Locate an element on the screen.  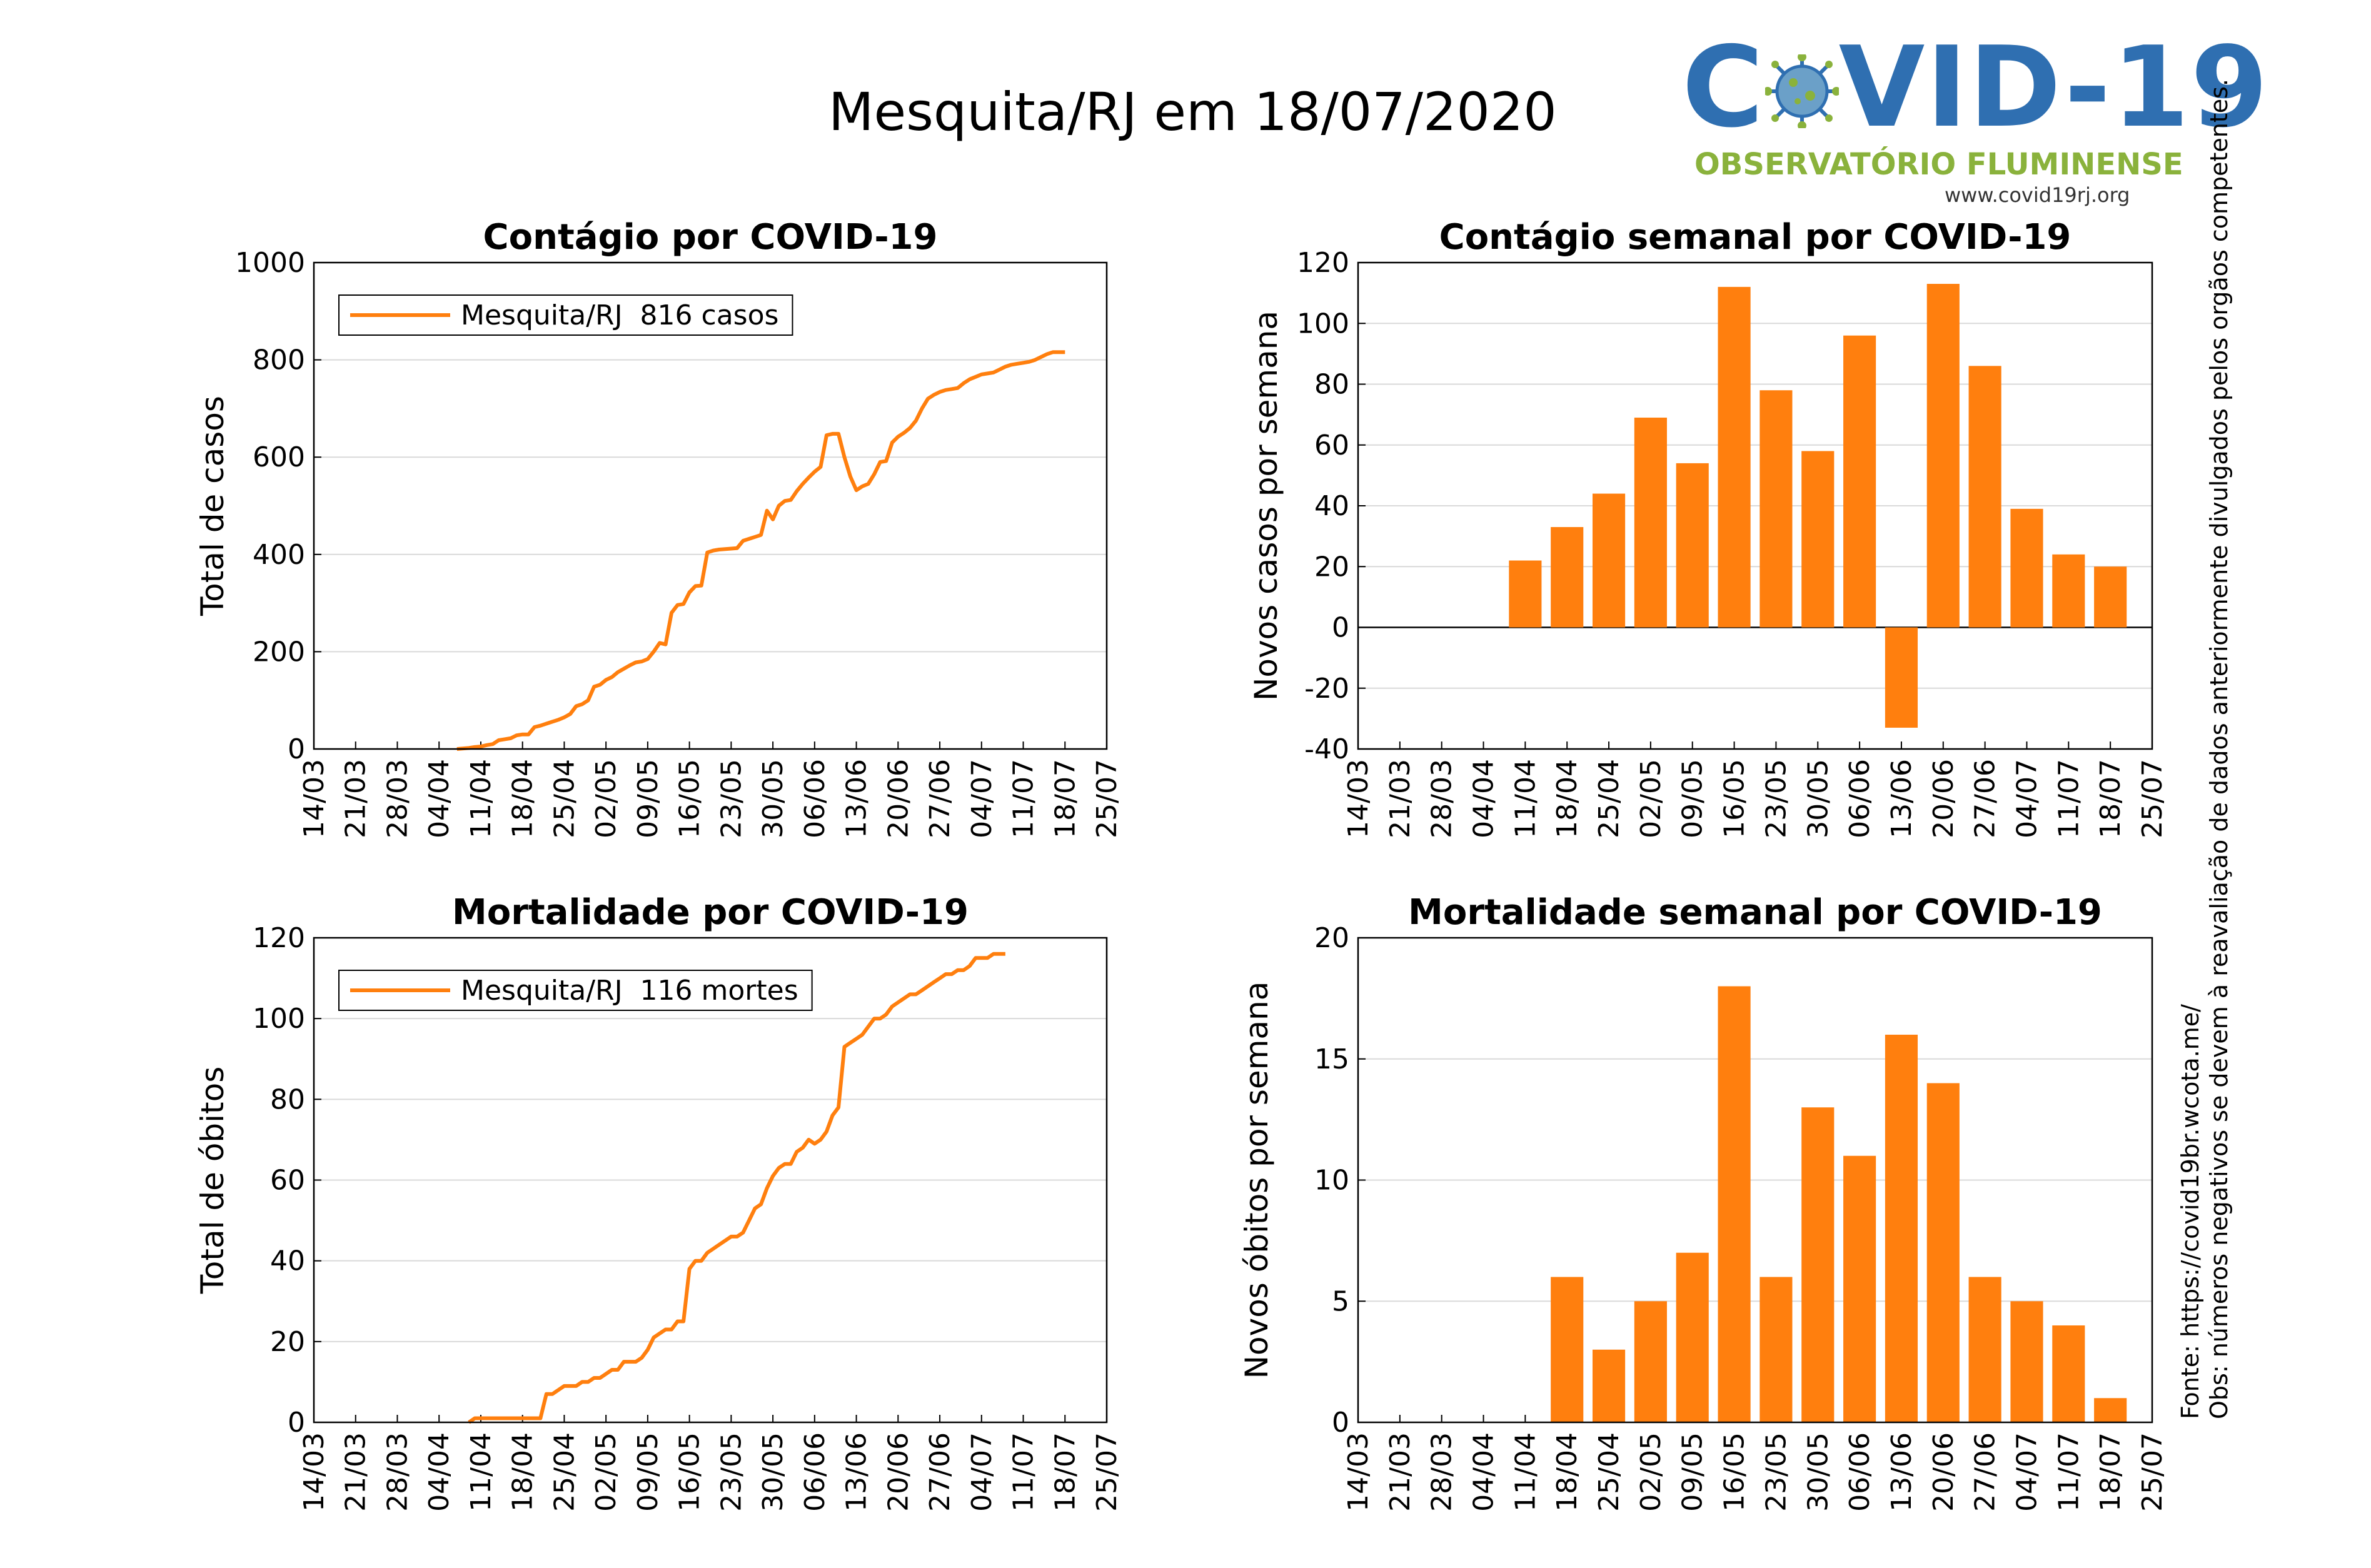
logo-title: C VID-19 is located at coordinates (1976, 87).